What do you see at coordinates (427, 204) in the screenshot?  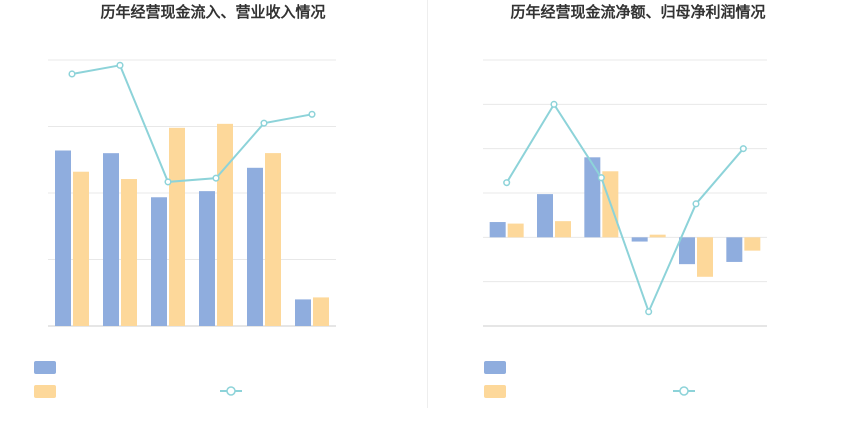 I see `panel-divider` at bounding box center [427, 204].